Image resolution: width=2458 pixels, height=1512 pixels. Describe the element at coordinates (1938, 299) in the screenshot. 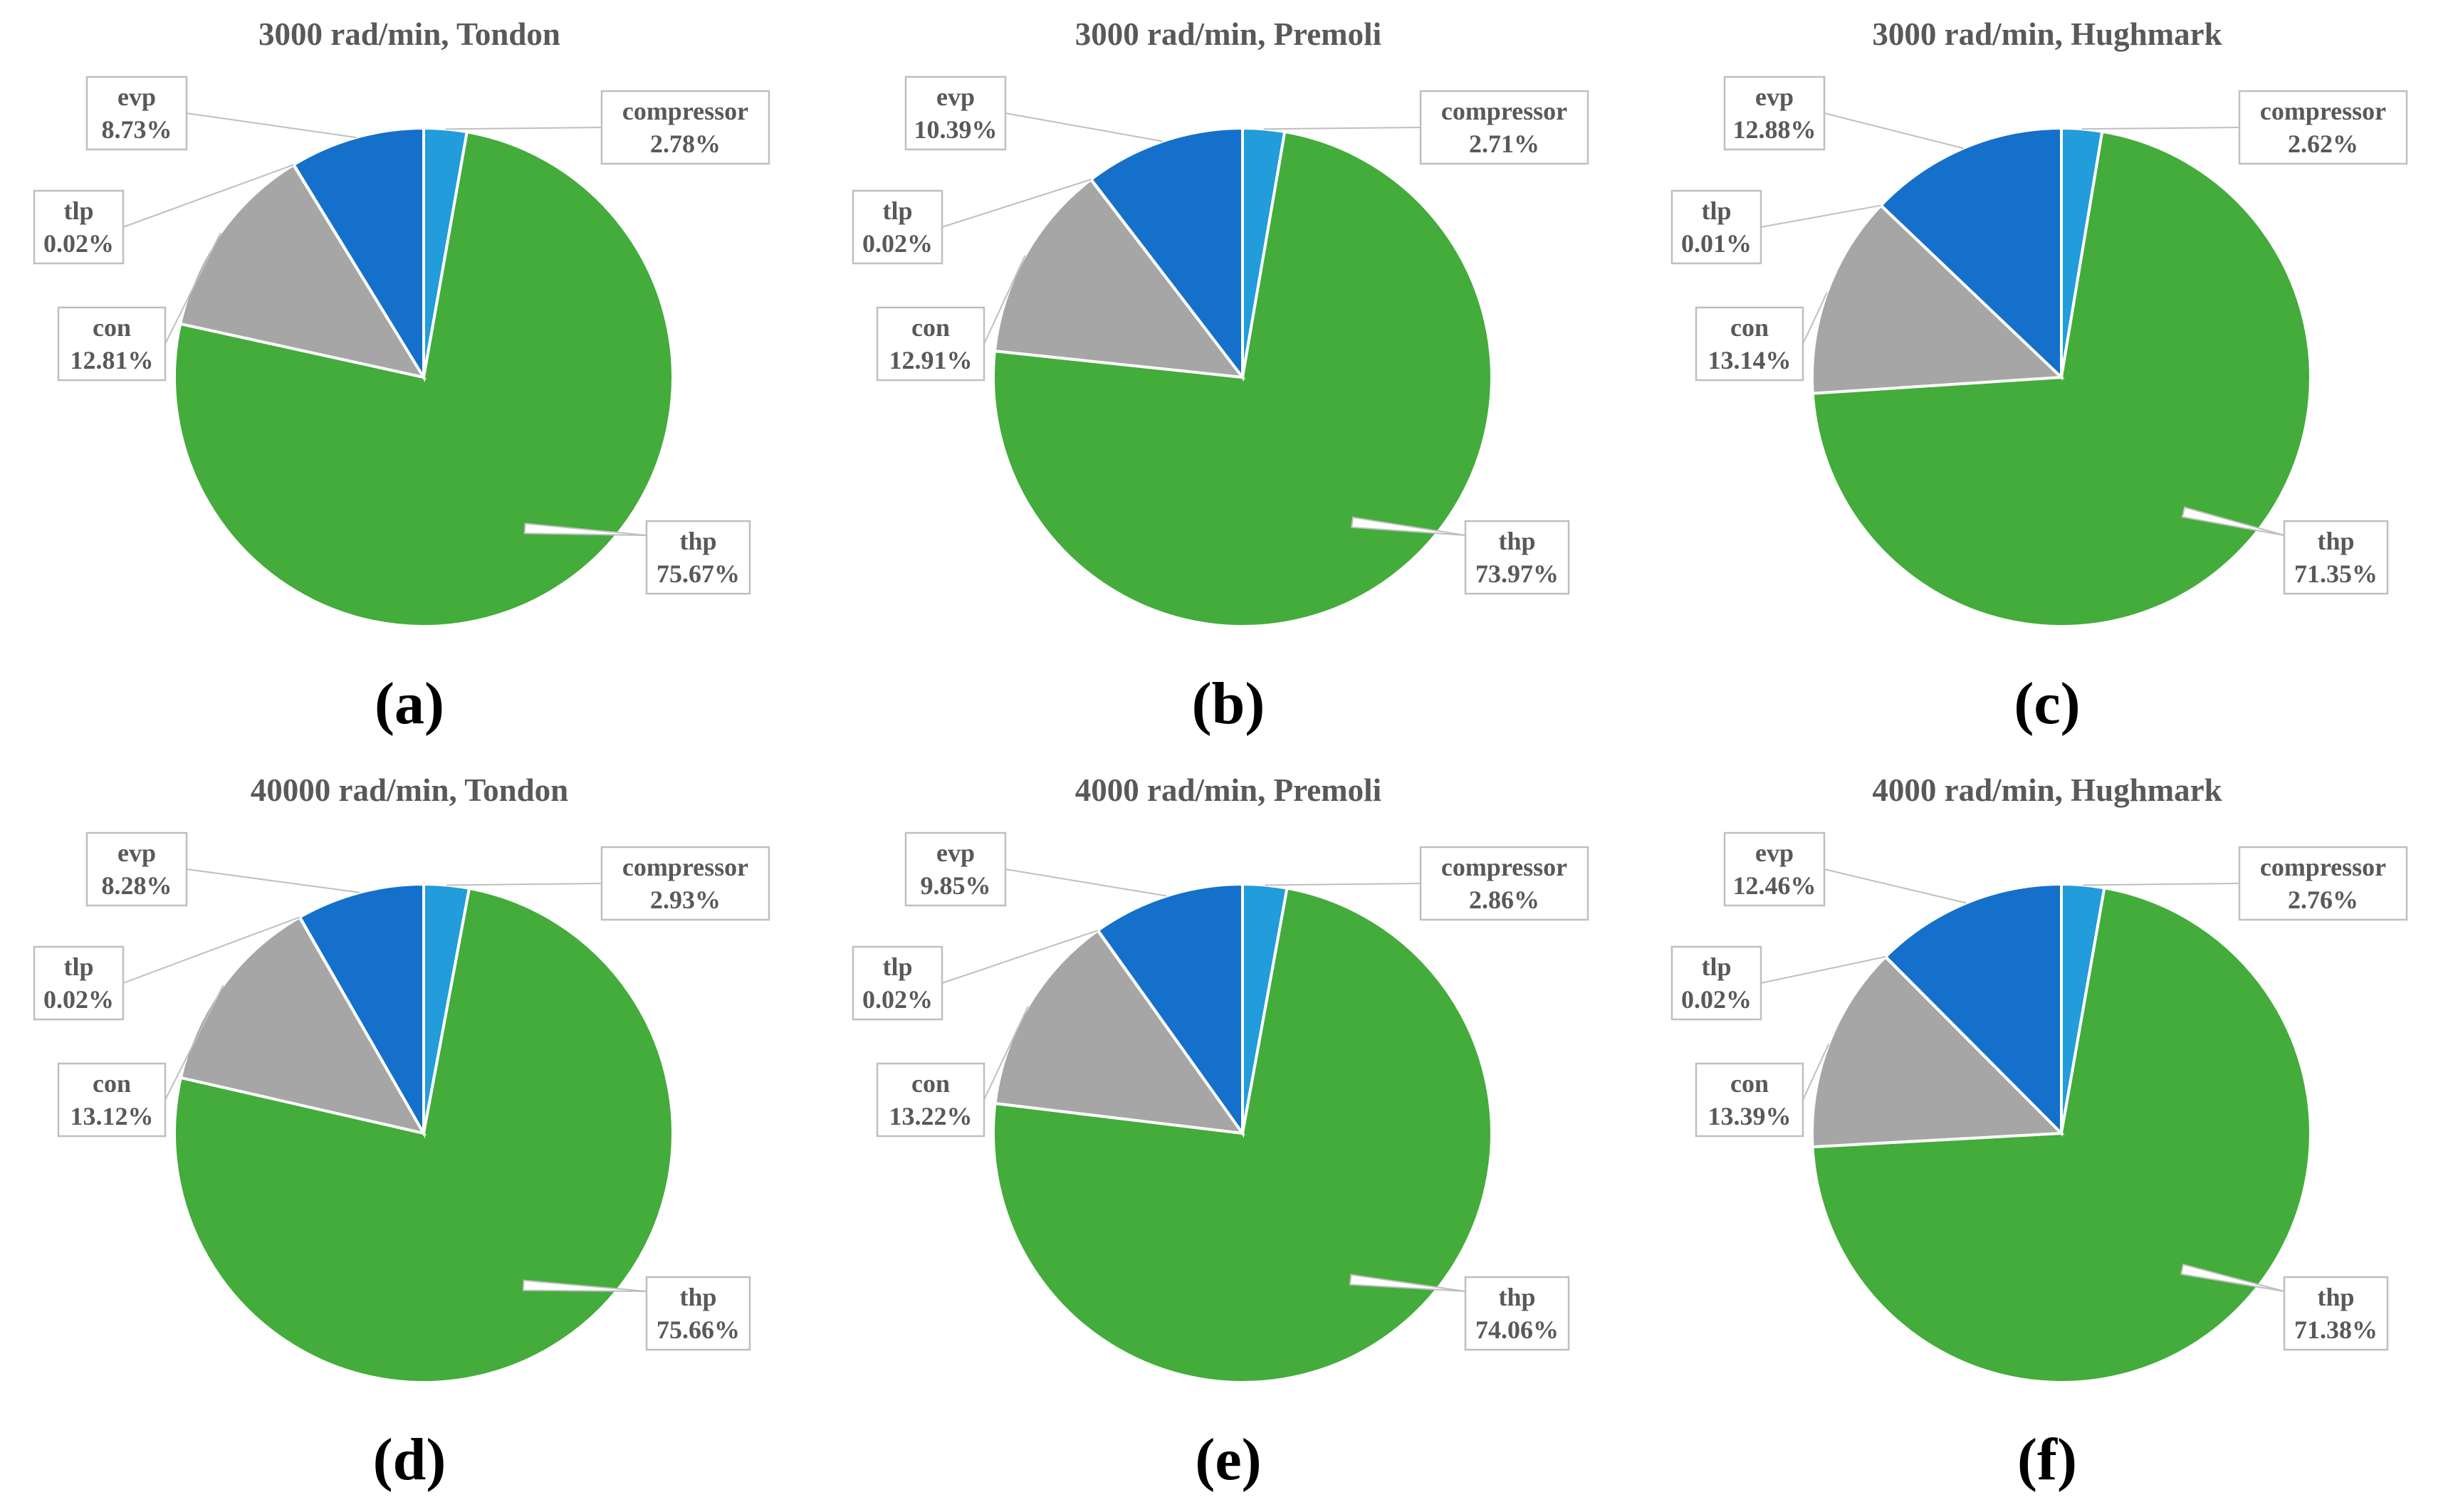

I see `pie-slice-con` at that location.